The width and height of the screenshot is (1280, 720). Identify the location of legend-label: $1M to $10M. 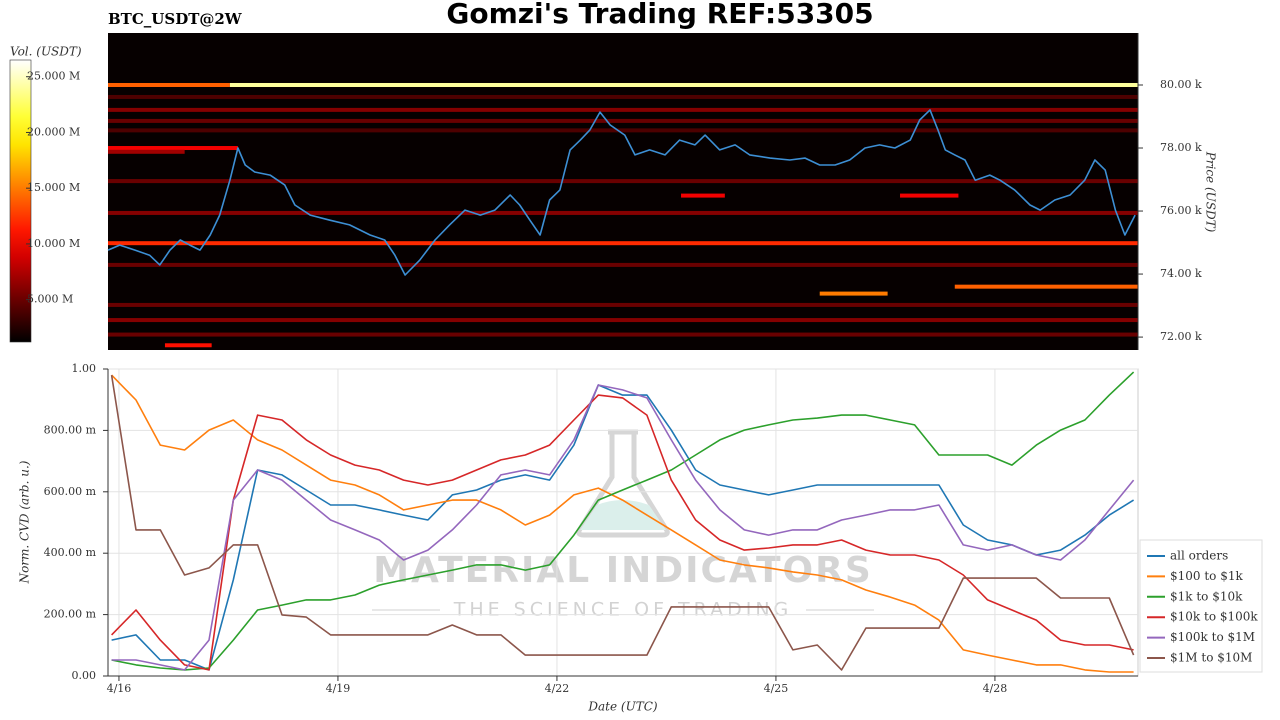
(1211, 658).